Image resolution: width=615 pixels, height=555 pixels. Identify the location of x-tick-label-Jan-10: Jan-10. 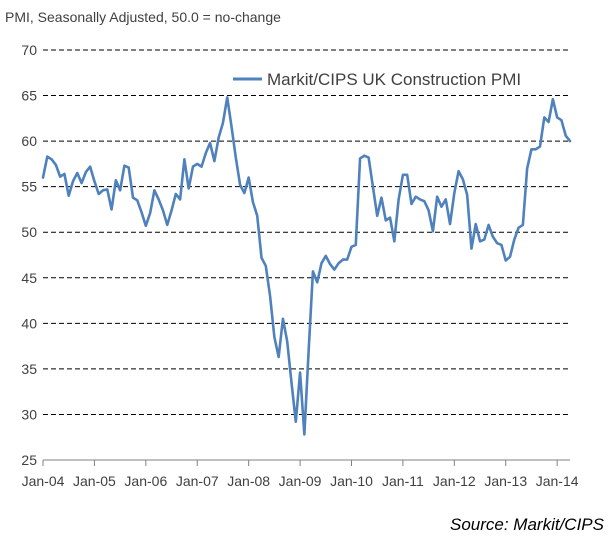
(351, 481).